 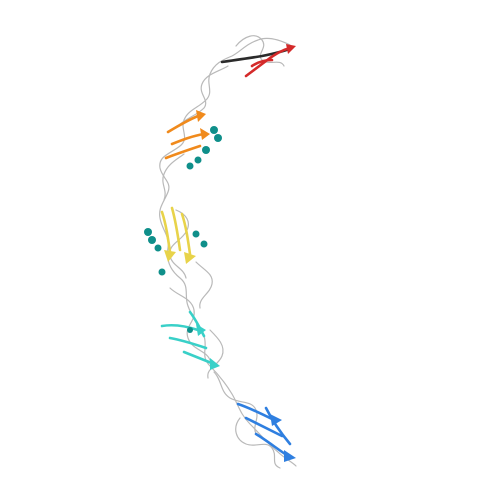 What do you see at coordinates (188, 139) in the screenshot?
I see `domain-2-strand-b` at bounding box center [188, 139].